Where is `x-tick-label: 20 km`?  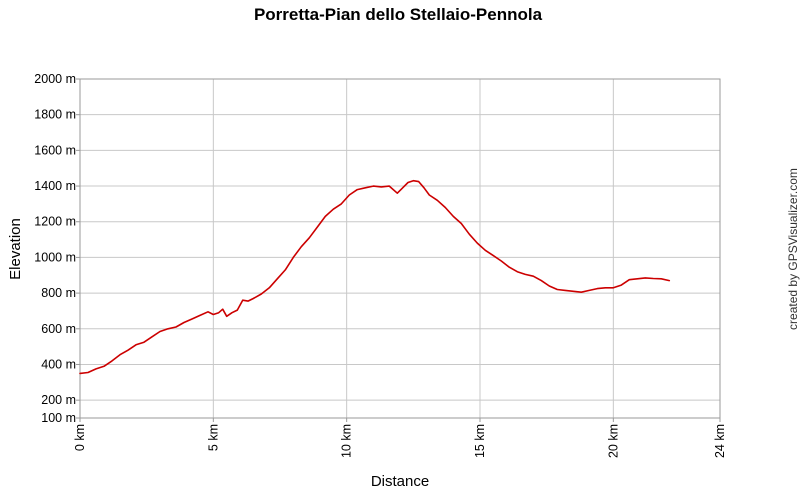
x-tick-label: 20 km is located at coordinates (613, 441).